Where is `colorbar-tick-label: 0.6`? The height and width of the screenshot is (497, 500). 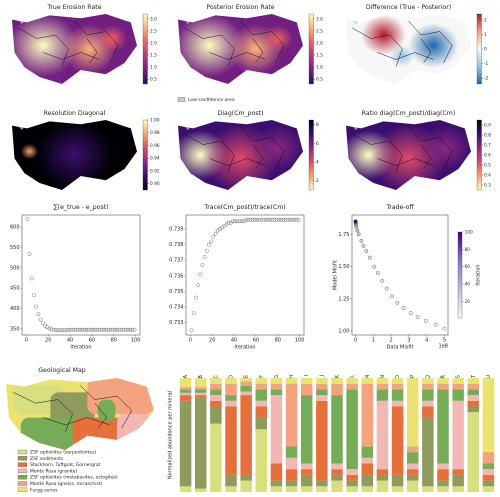
colorbar-tick-label: 0.6 is located at coordinates (487, 156).